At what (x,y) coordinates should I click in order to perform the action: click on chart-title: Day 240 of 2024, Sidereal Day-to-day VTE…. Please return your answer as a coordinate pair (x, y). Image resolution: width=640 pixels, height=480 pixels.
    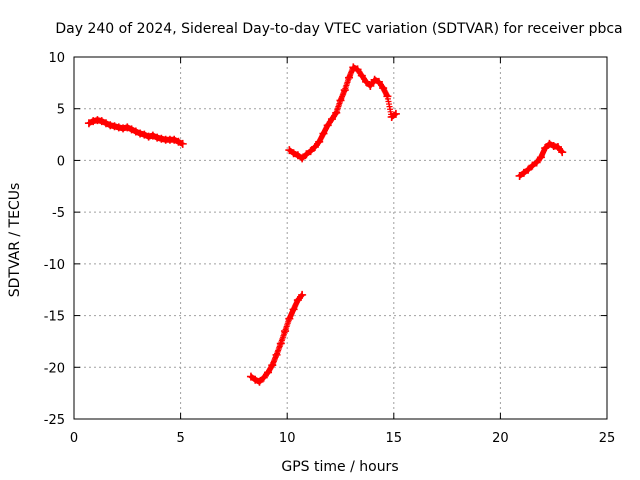
    Looking at the image, I should click on (338, 29).